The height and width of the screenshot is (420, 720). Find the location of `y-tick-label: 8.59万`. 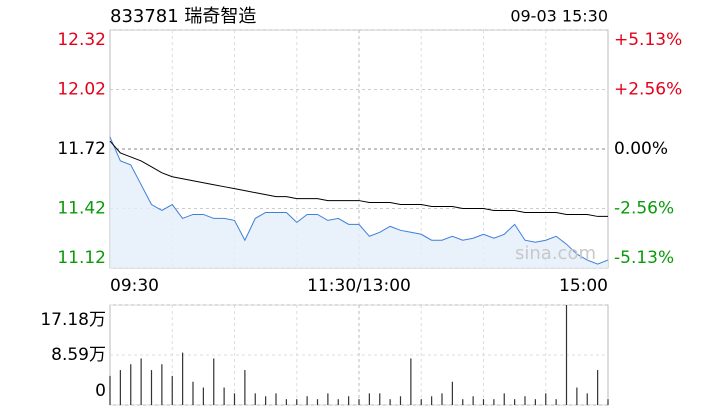

y-tick-label: 8.59万 is located at coordinates (78, 355).